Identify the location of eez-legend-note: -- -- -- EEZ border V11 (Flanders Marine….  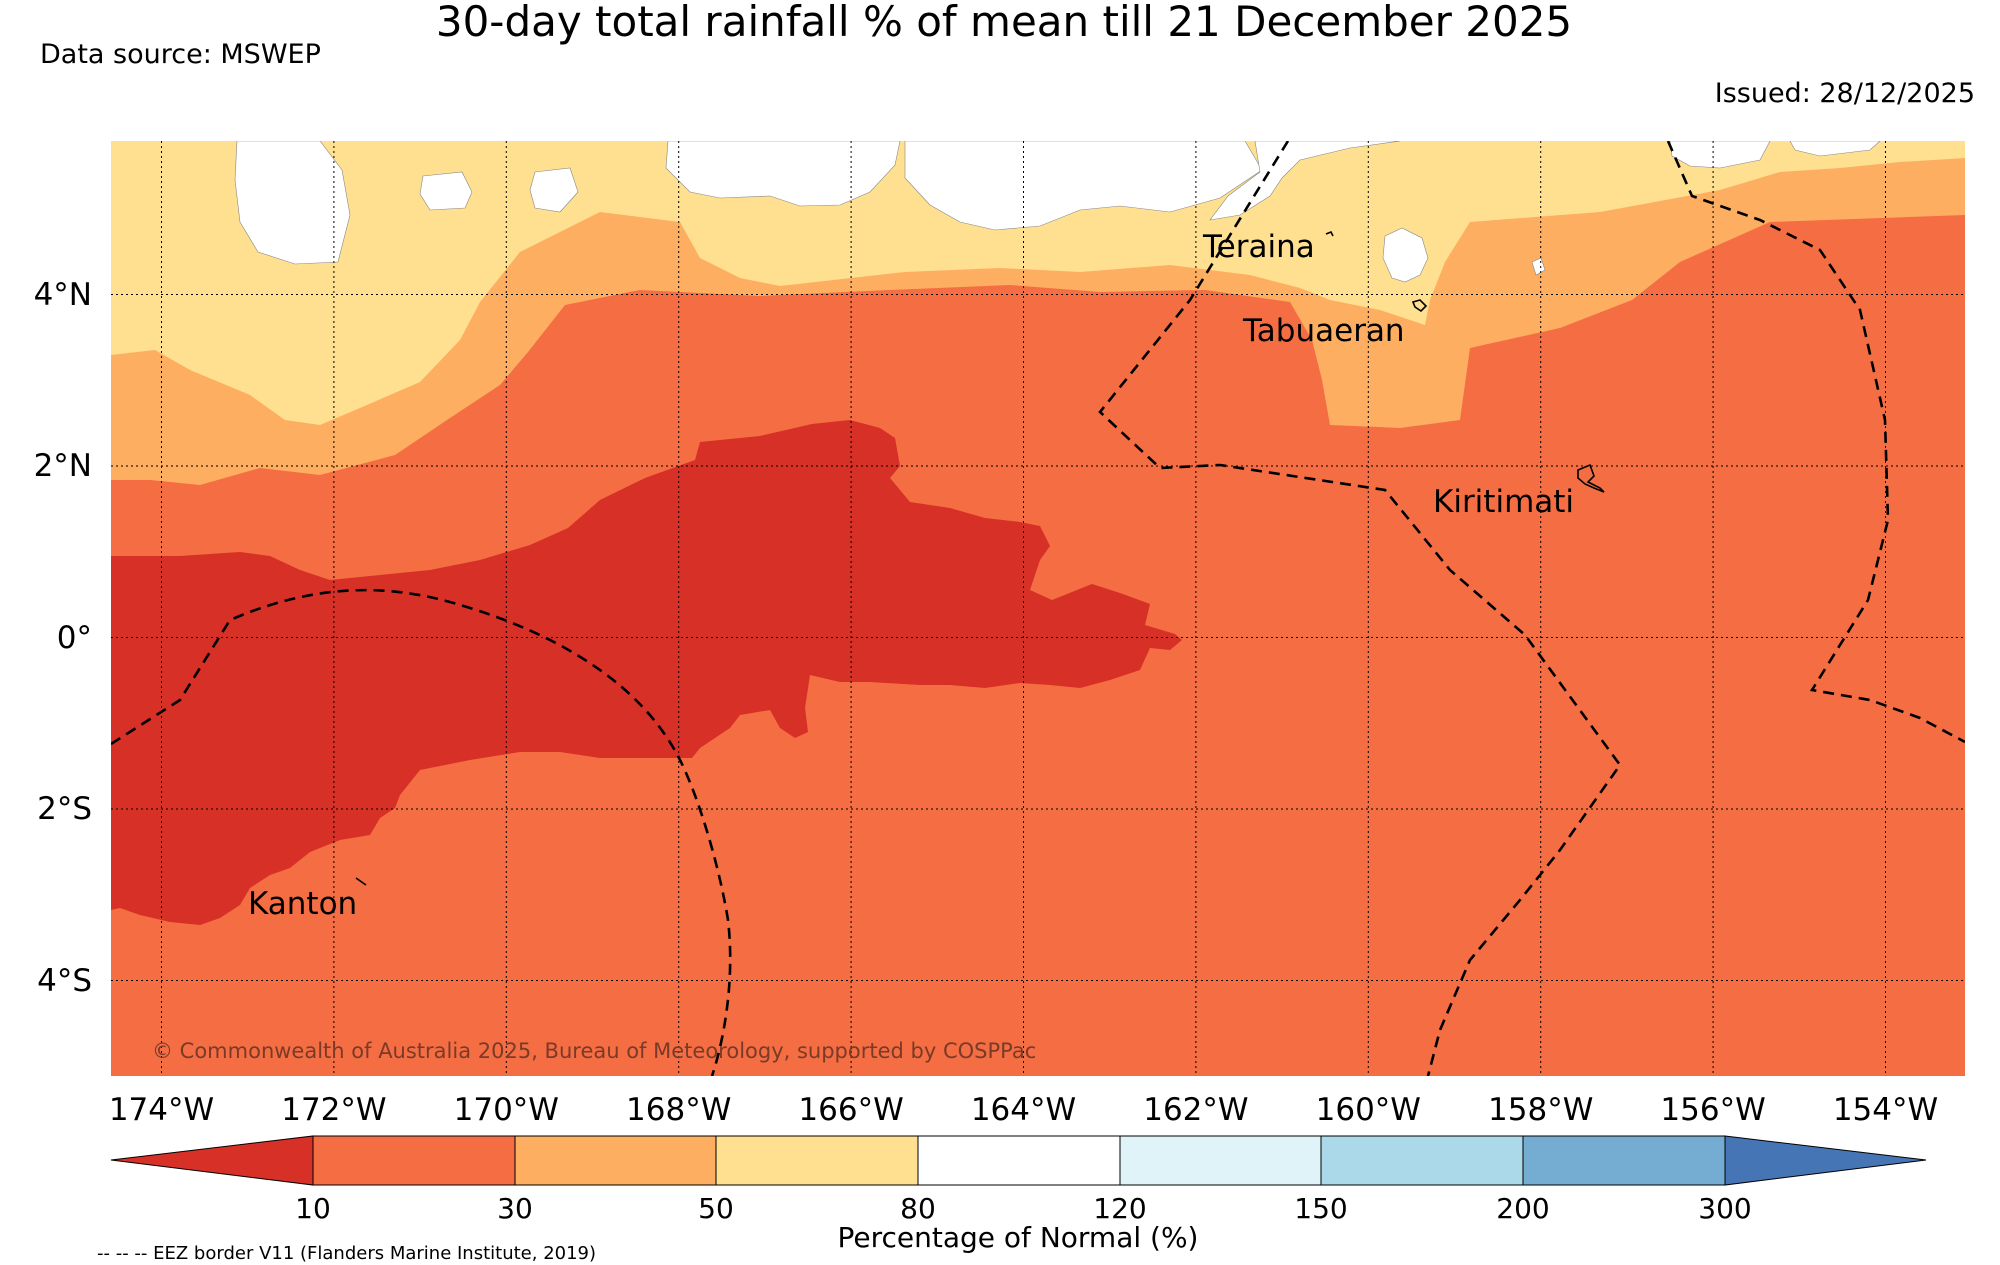
(346, 1253).